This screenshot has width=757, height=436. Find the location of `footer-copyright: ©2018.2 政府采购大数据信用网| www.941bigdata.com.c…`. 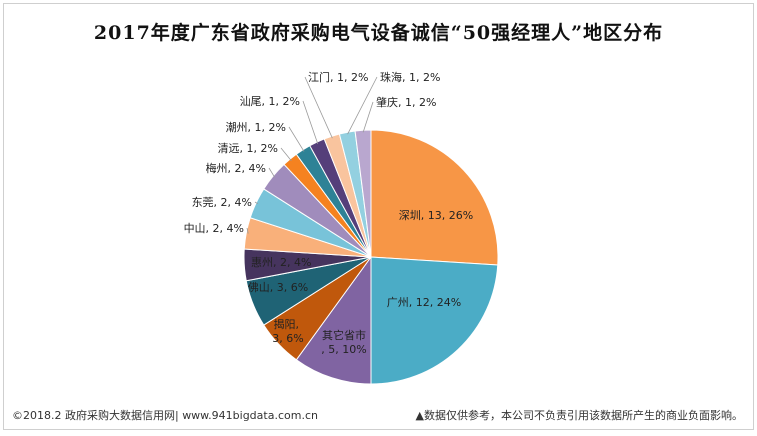

footer-copyright: ©2018.2 政府采购大数据信用网| www.941bigdata.com.c… is located at coordinates (165, 415).